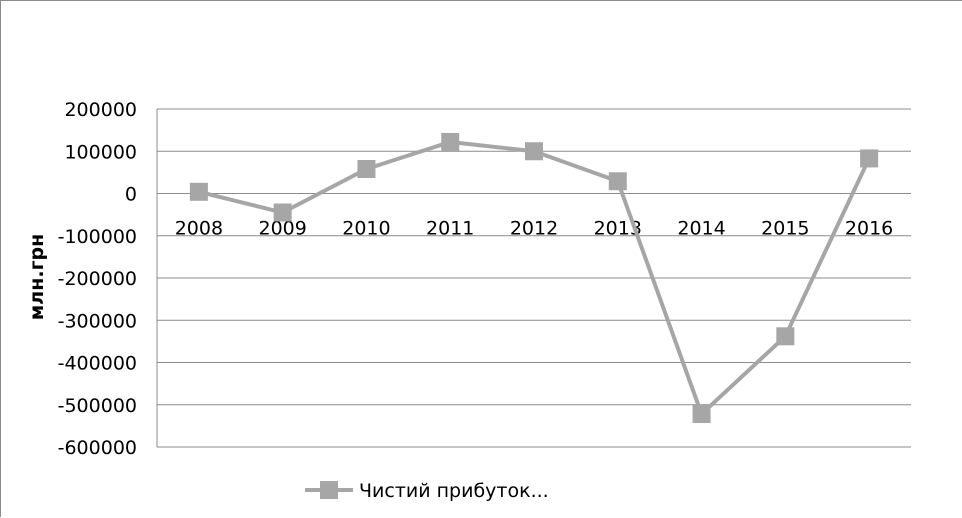 This screenshot has height=518, width=962. Describe the element at coordinates (869, 158) in the screenshot. I see `data-point-2016` at that location.